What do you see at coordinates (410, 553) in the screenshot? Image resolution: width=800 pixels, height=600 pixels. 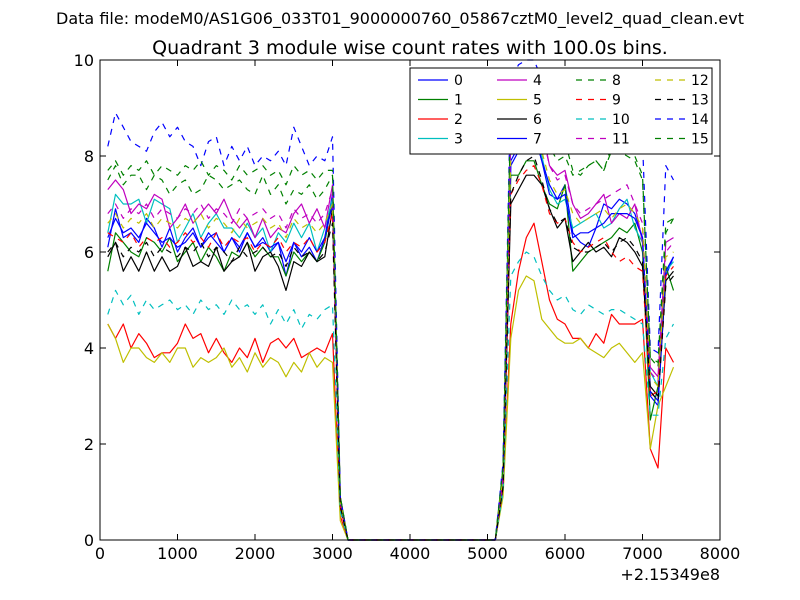 I see `x-tick-label: 4000` at bounding box center [410, 553].